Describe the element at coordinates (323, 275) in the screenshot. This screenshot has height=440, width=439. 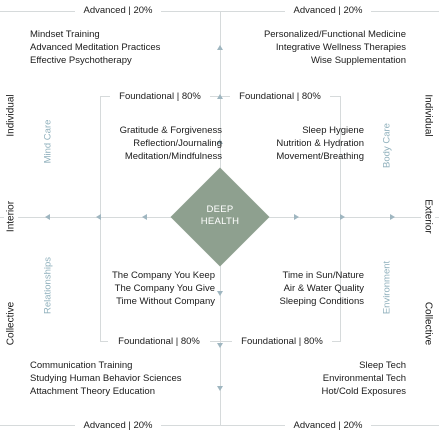
I see `list-item: Time in Sun/Nature` at that location.